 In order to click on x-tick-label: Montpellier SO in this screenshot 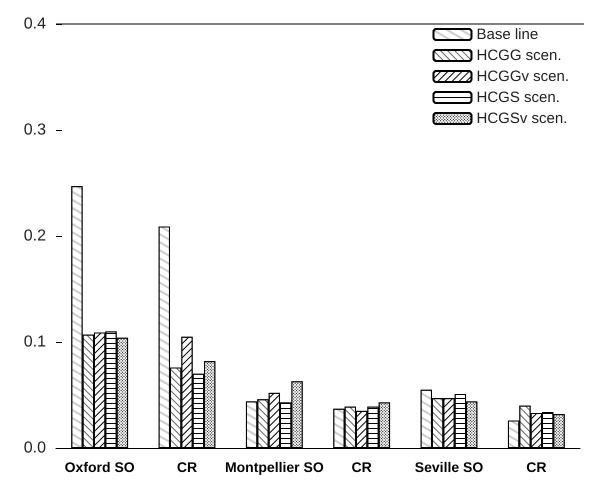, I will do `click(274, 467)`.